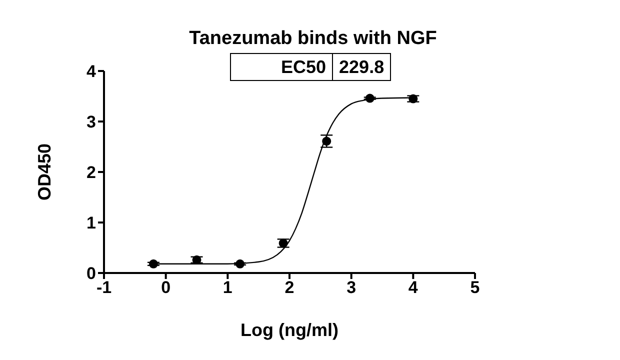  I want to click on y-tick-label: 3, so click(91, 122).